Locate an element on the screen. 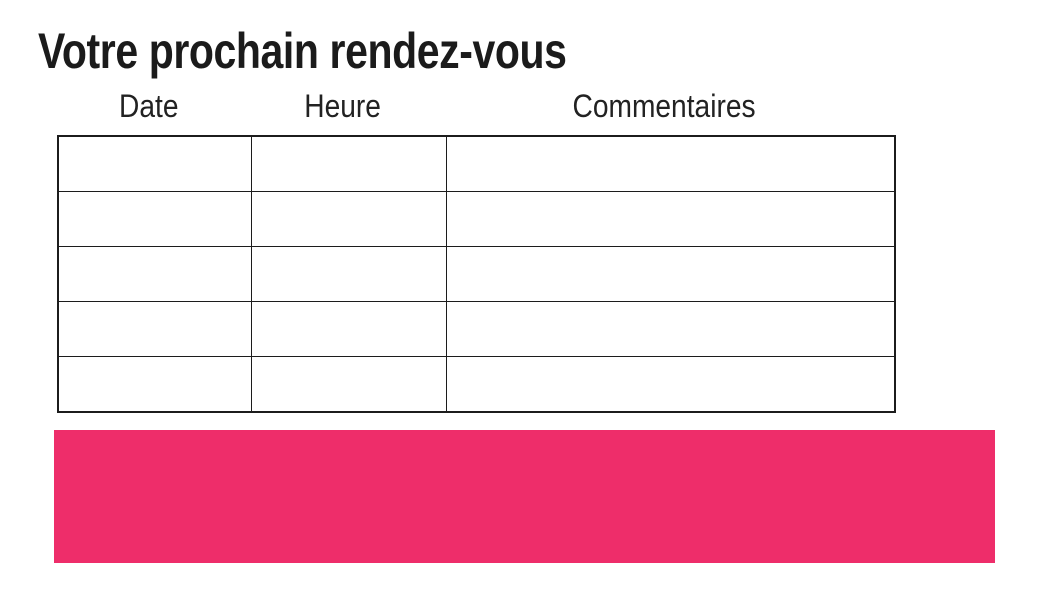  column-header-date-label: Date is located at coordinates (148, 106).